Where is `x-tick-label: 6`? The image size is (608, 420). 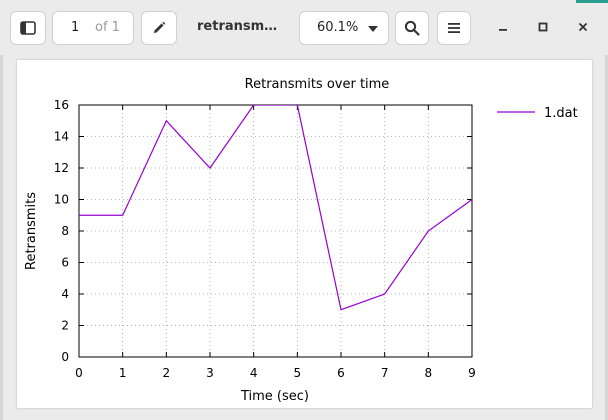
x-tick-label: 6 is located at coordinates (341, 373).